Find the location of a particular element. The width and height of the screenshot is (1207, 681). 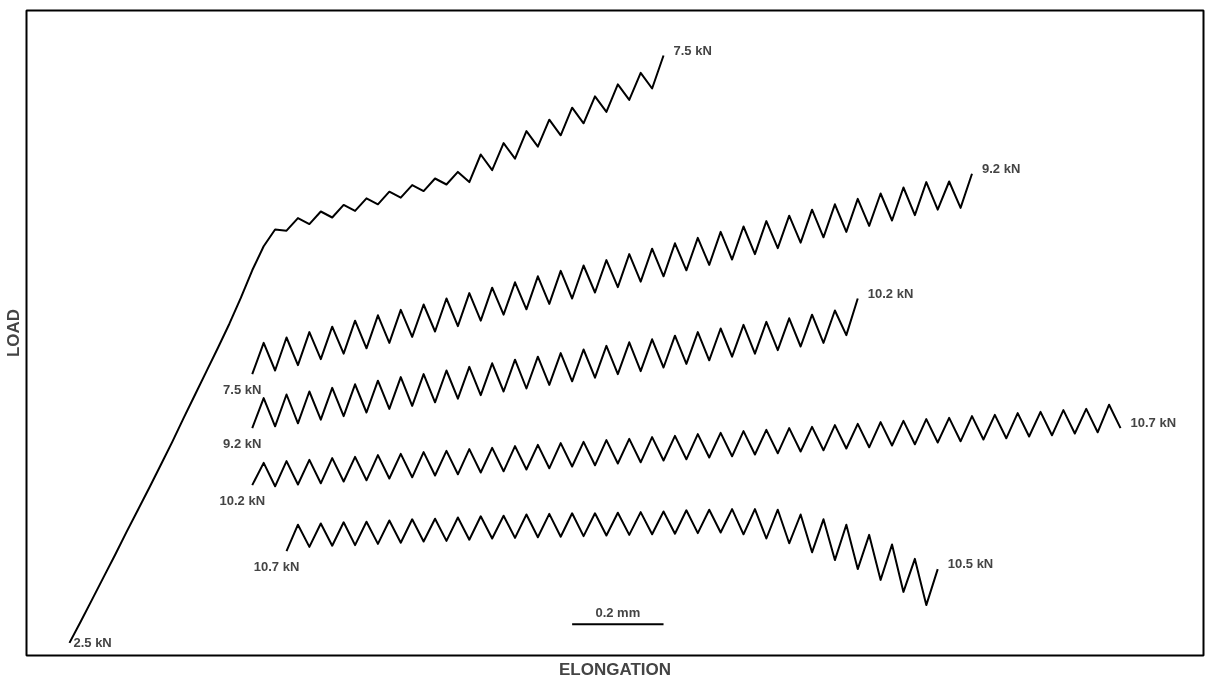

y-axis-title: LOAD is located at coordinates (13, 333).